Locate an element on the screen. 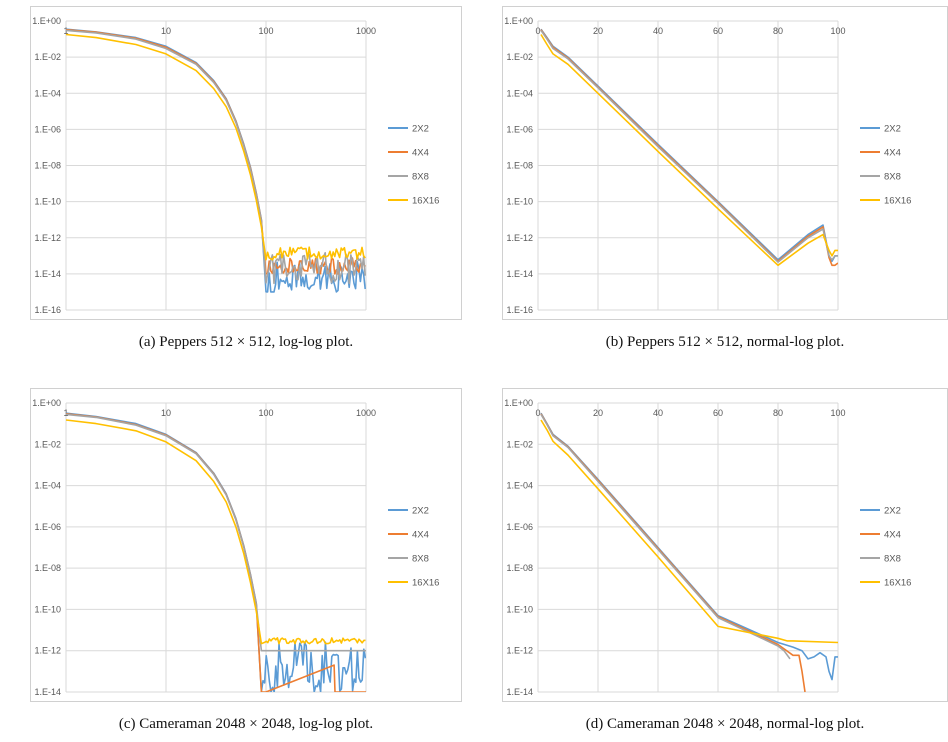 Image resolution: width=948 pixels, height=742 pixels. x-tick-label: 1 is located at coordinates (65, 413).